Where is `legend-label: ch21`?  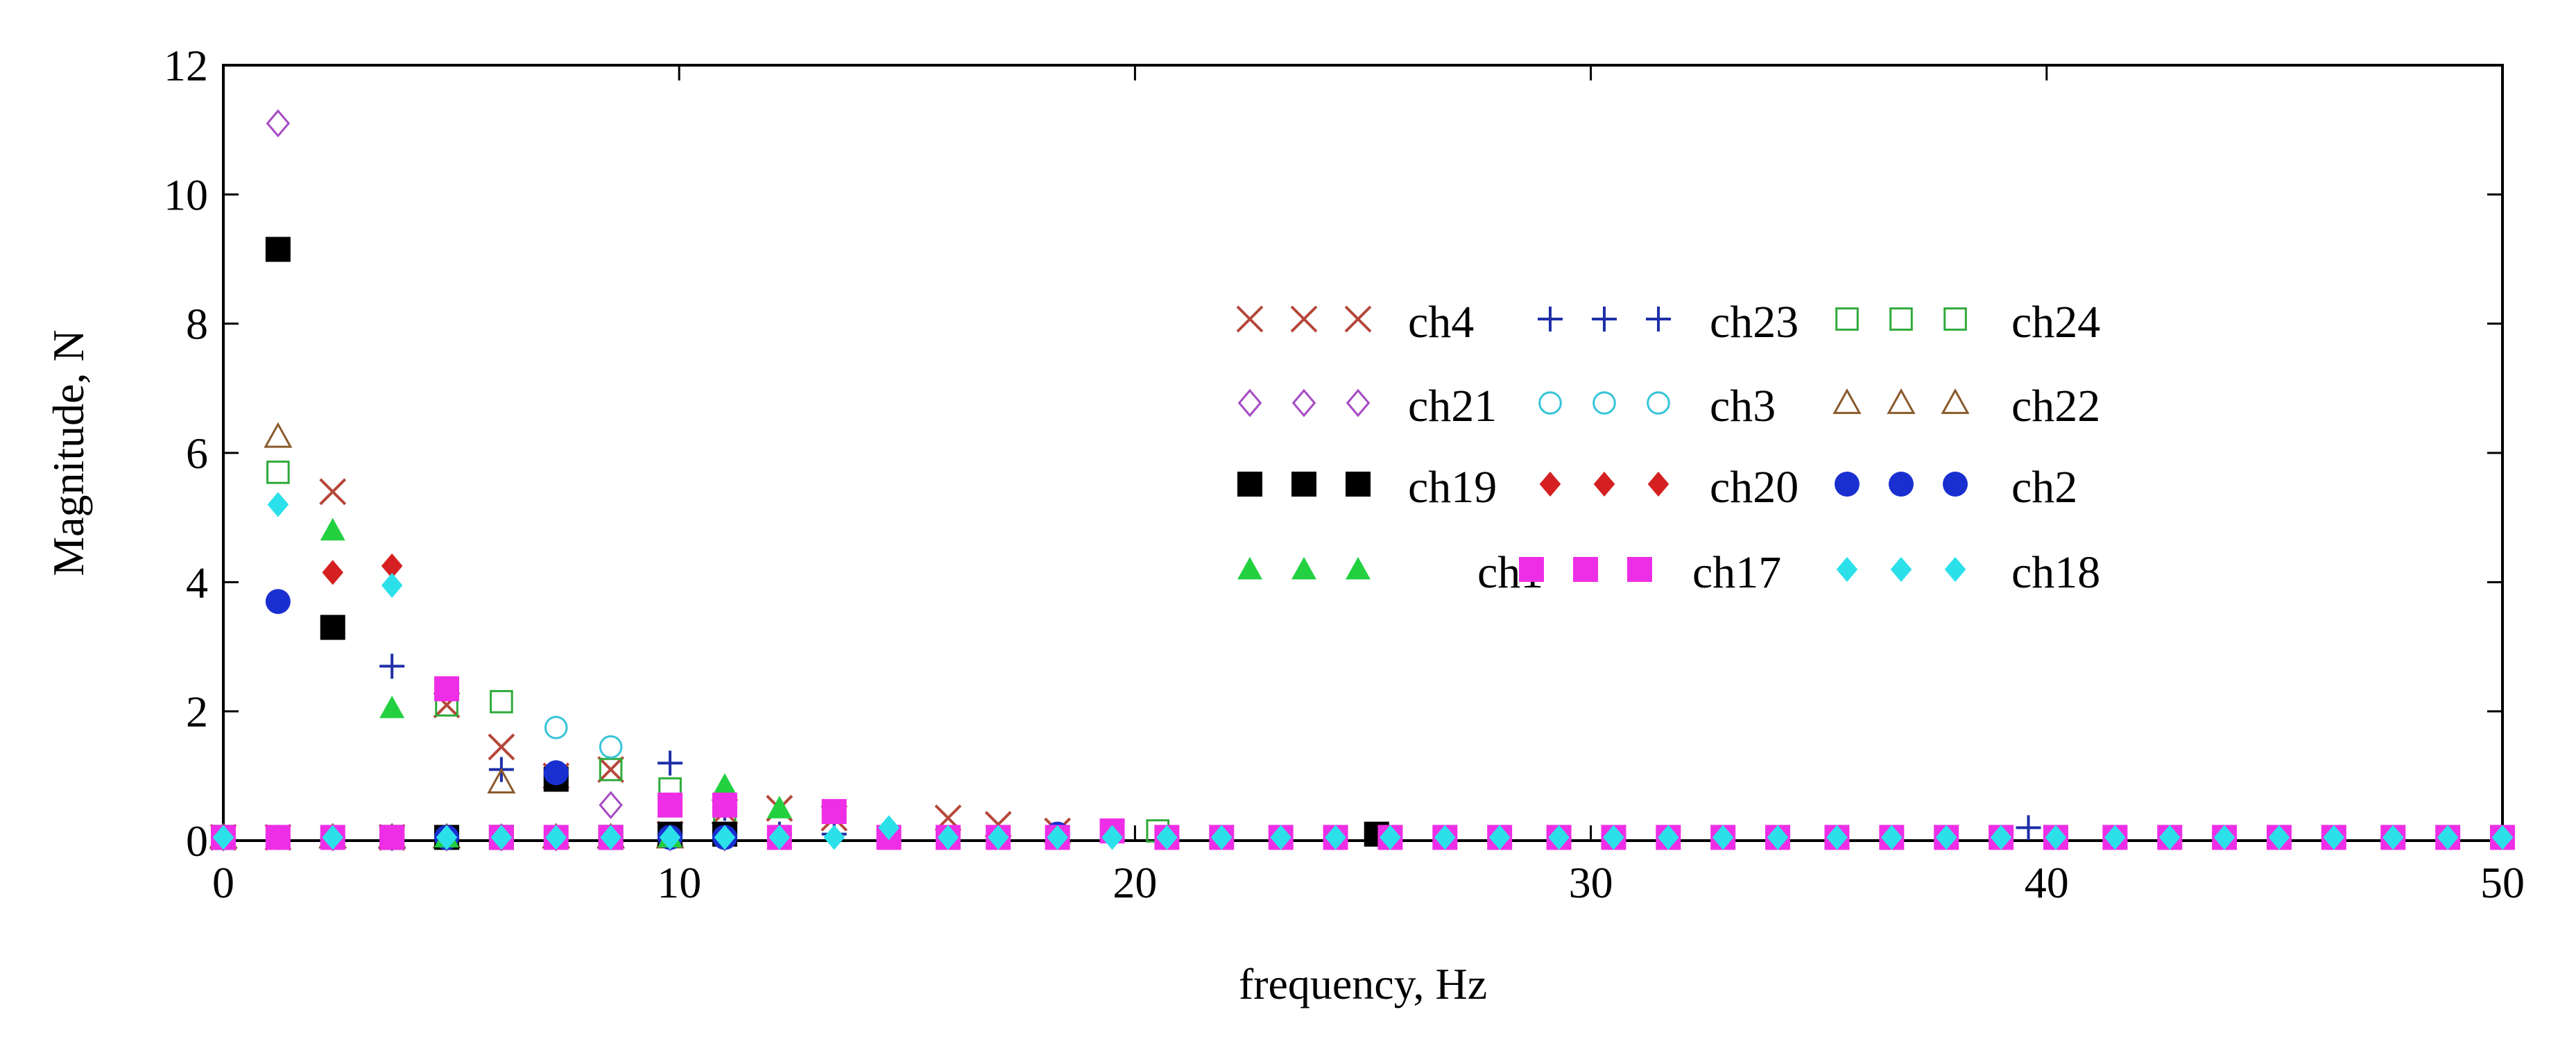 legend-label: ch21 is located at coordinates (1452, 406).